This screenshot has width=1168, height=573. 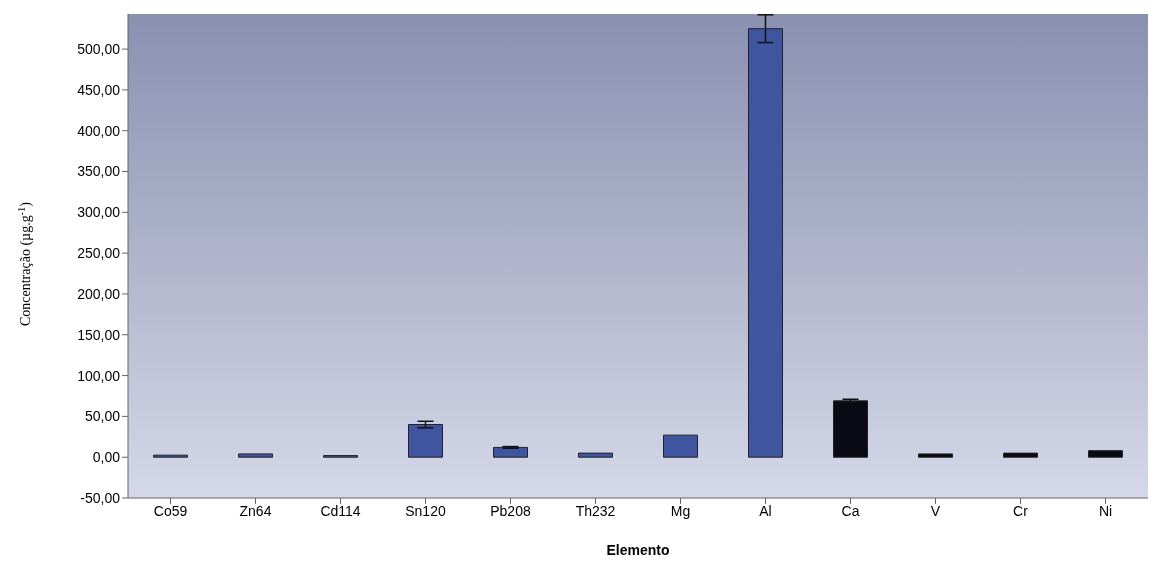 I want to click on y-tick-label: 350,00, so click(x=99, y=171).